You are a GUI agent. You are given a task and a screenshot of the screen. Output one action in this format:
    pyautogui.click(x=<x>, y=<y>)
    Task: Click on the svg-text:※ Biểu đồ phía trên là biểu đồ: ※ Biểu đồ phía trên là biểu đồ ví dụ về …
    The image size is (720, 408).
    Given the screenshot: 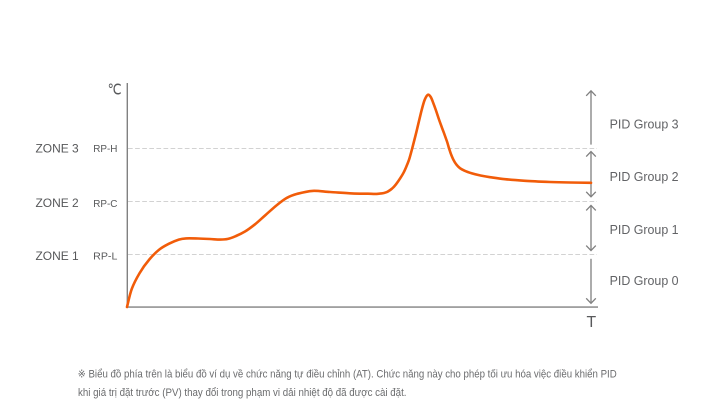 What is the action you would take?
    pyautogui.click(x=347, y=375)
    